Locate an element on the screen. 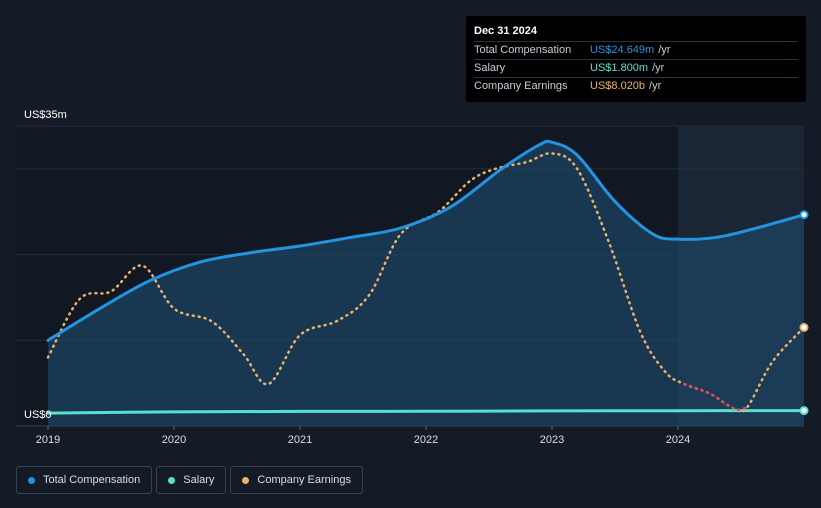 Image resolution: width=821 pixels, height=508 pixels. tooltip-label: Salary is located at coordinates (490, 68).